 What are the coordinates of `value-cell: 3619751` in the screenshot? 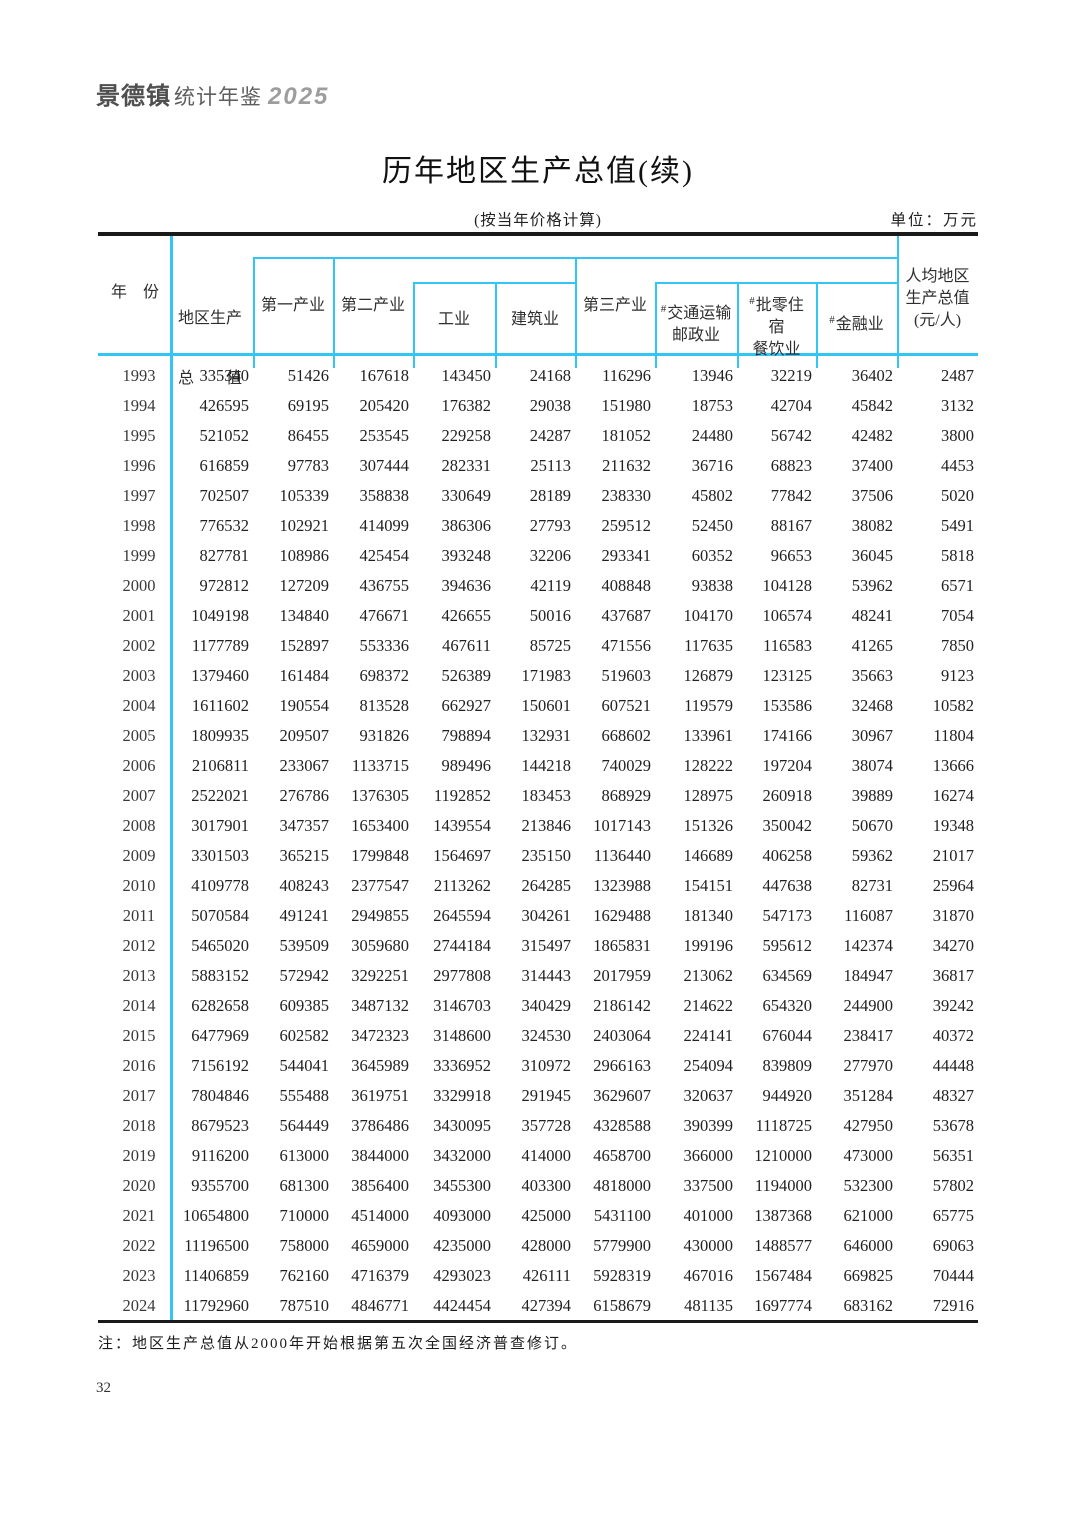 It's located at (380, 1095).